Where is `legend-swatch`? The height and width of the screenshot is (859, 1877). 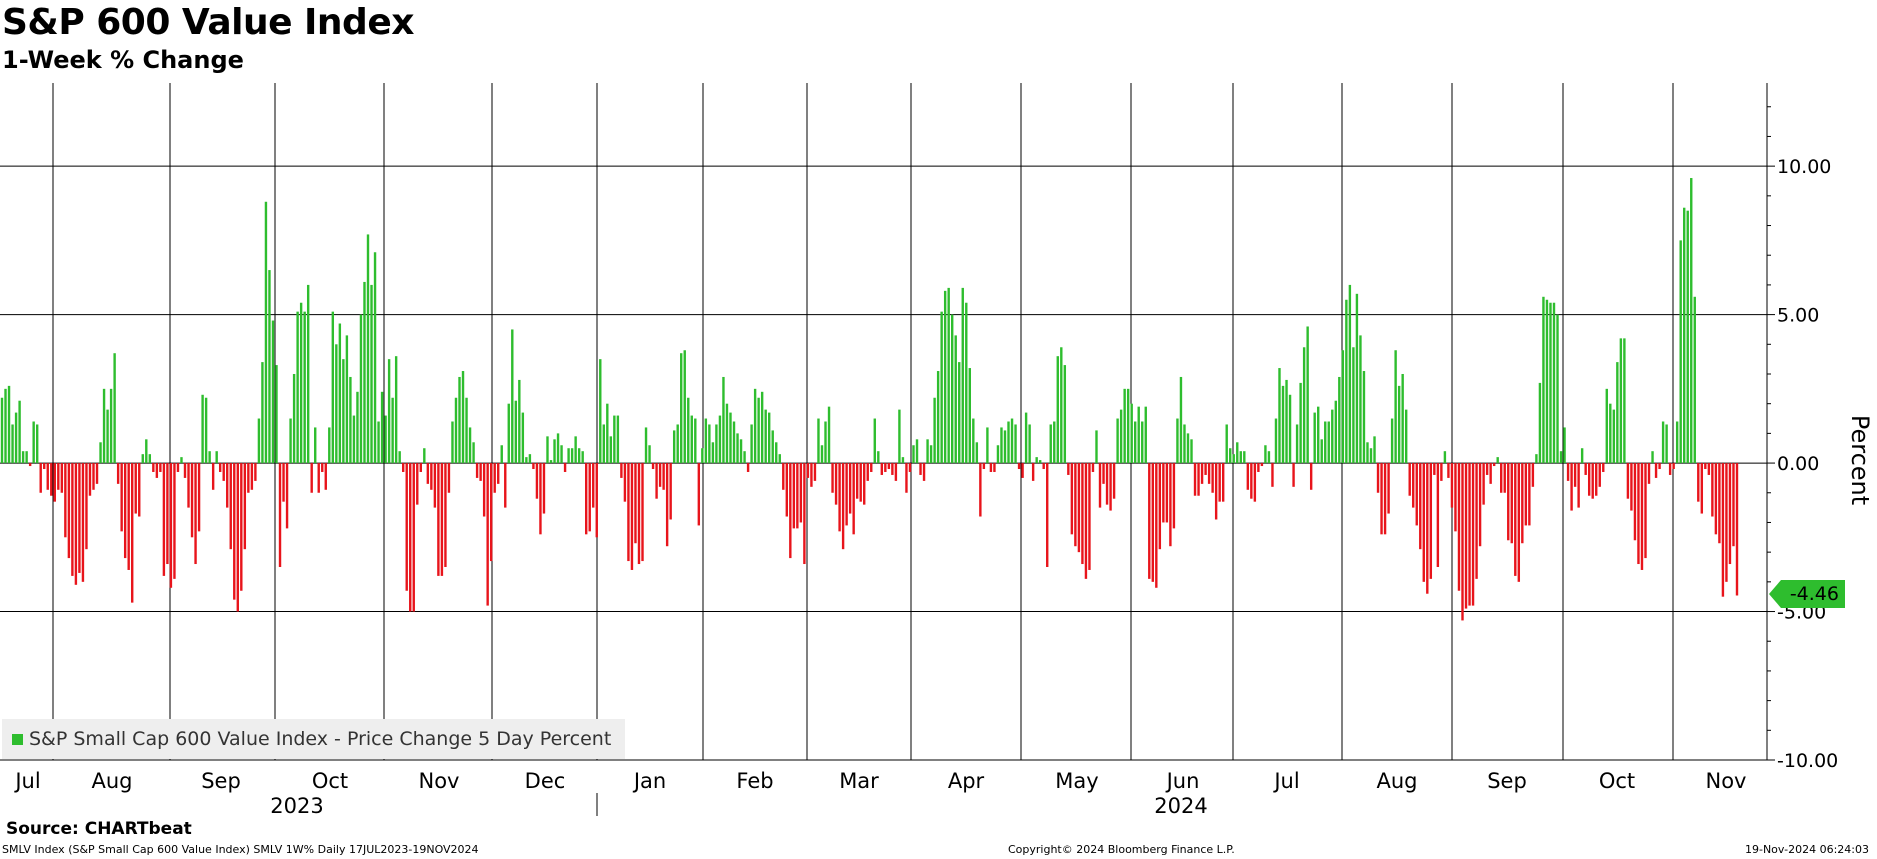
legend-swatch is located at coordinates (17, 739).